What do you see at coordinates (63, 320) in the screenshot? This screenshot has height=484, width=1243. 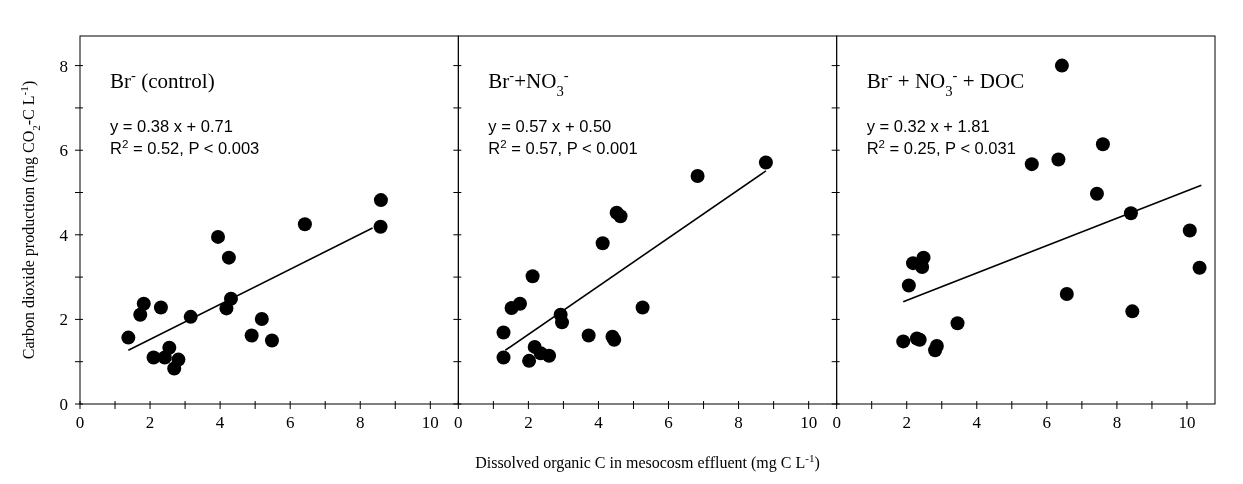 I see `y-tick-label: 2` at bounding box center [63, 320].